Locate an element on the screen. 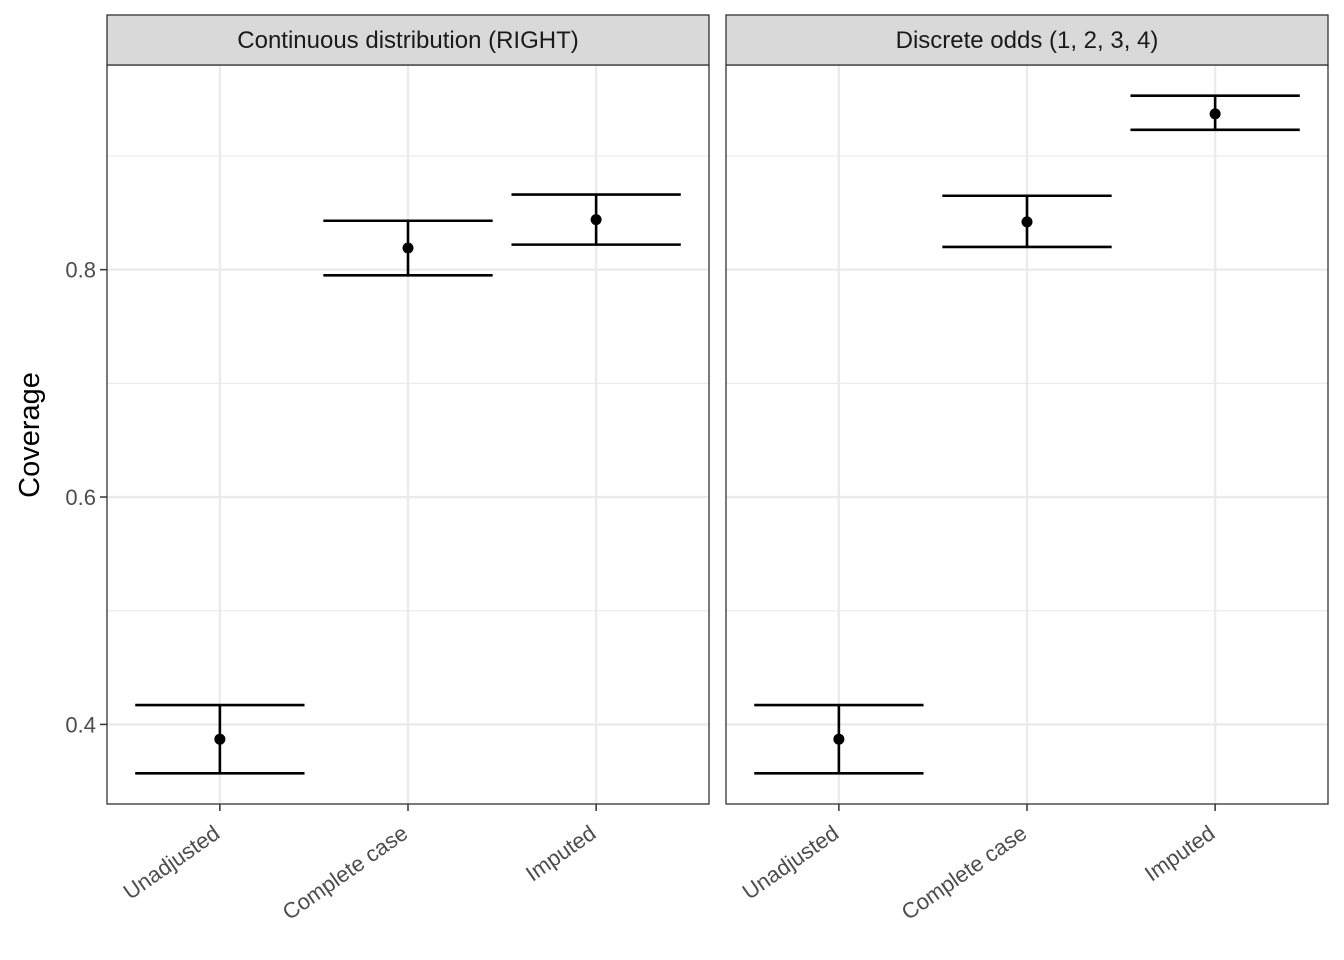  strip-title: Discrete odds (1, 2, 3, 4) is located at coordinates (1027, 40).